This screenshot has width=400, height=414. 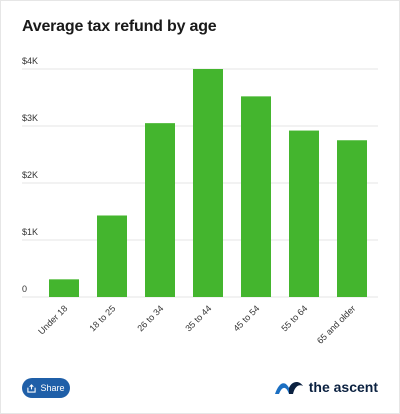 What do you see at coordinates (336, 324) in the screenshot?
I see `x-tick-label: 65 and older` at bounding box center [336, 324].